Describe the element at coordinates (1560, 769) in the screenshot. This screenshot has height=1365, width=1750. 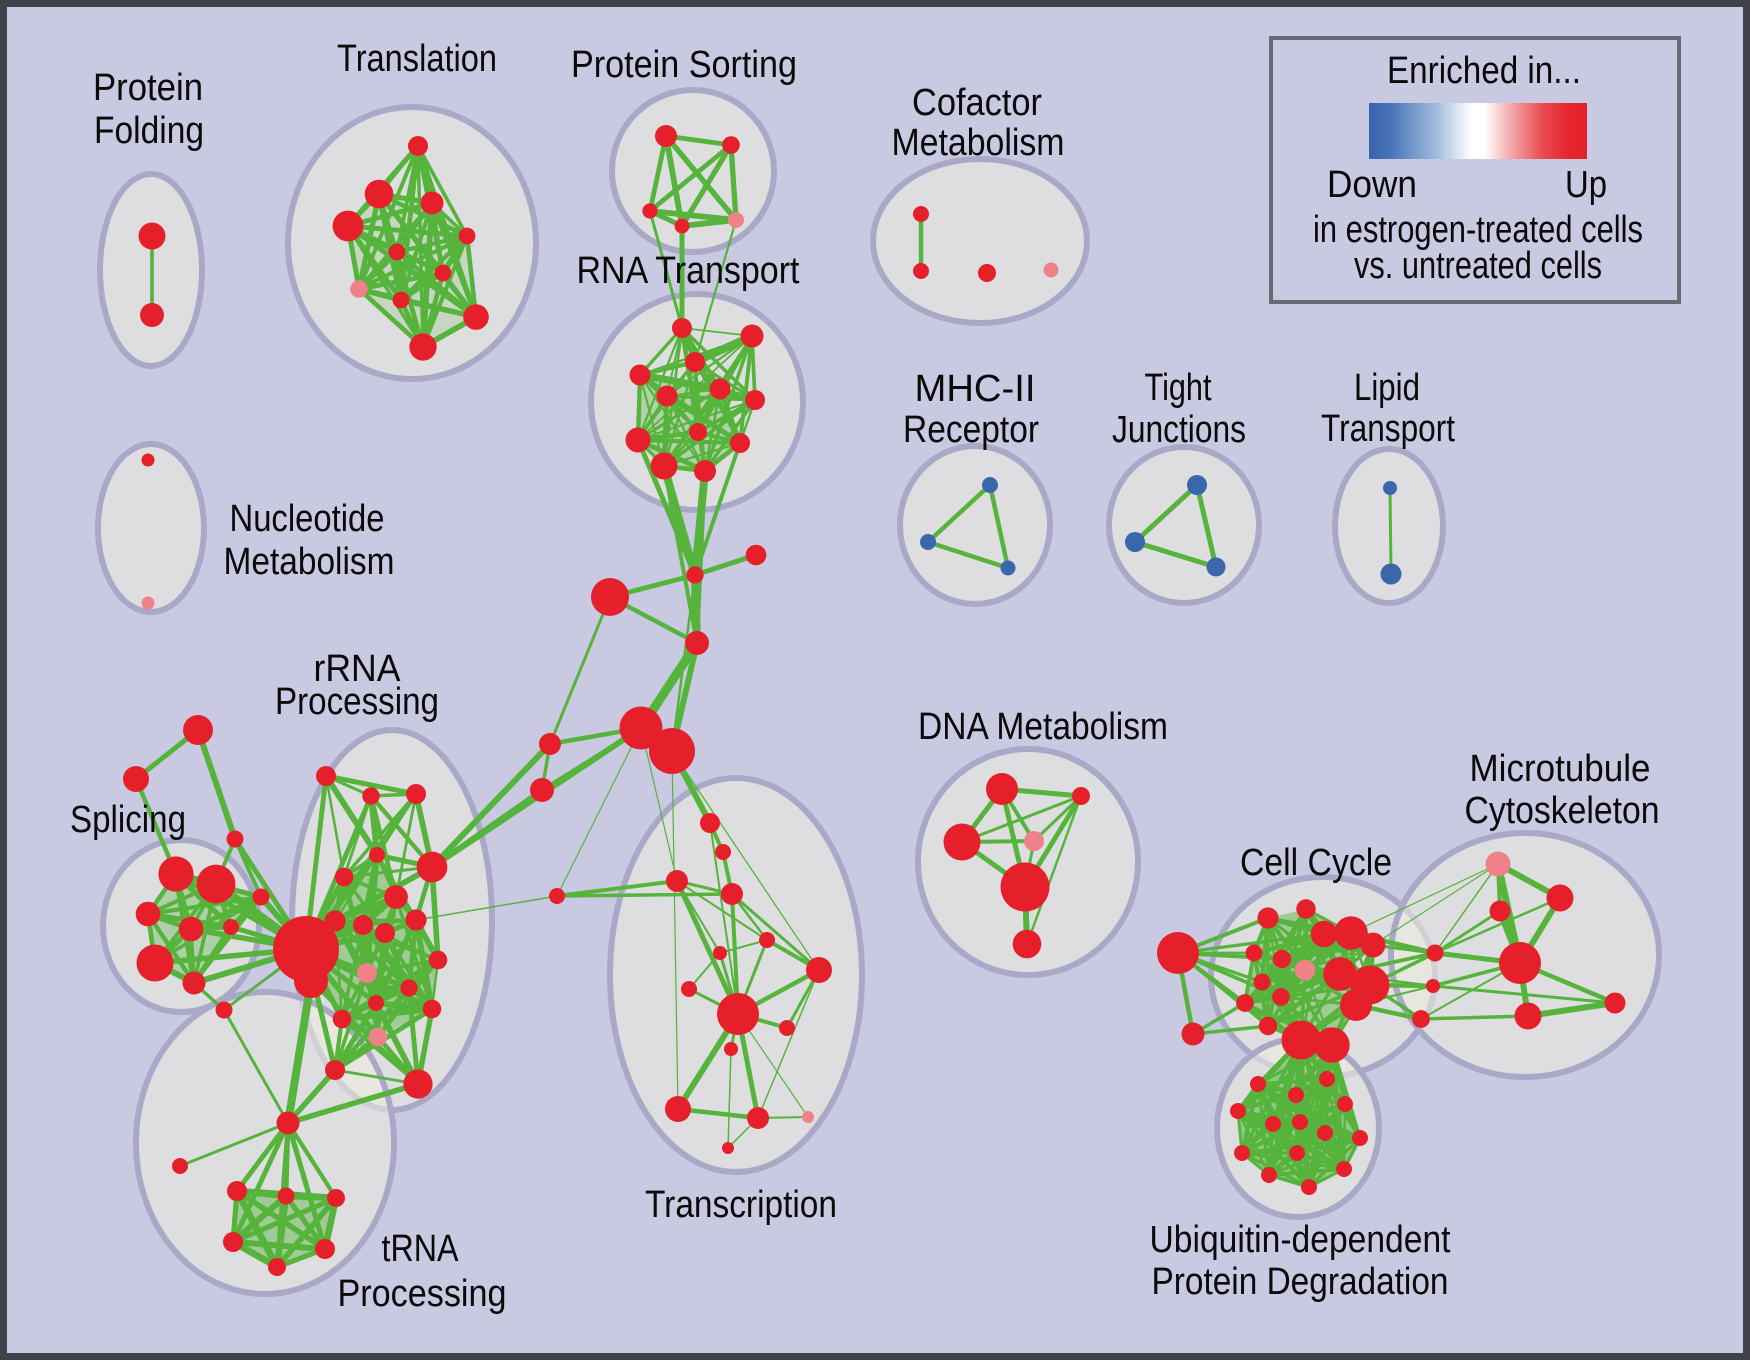
I see `svg-text: Microtubule` at that location.